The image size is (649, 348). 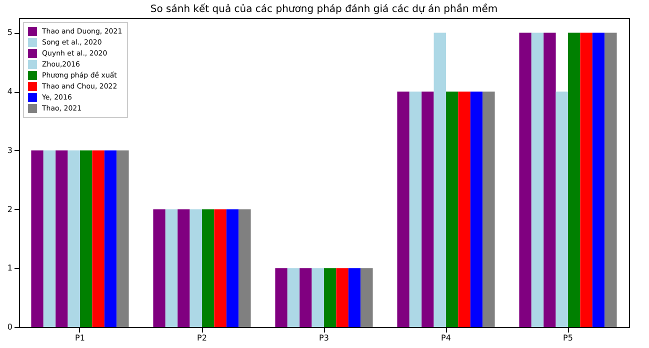 What do you see at coordinates (80, 338) in the screenshot?
I see `x-tick-label: P1` at bounding box center [80, 338].